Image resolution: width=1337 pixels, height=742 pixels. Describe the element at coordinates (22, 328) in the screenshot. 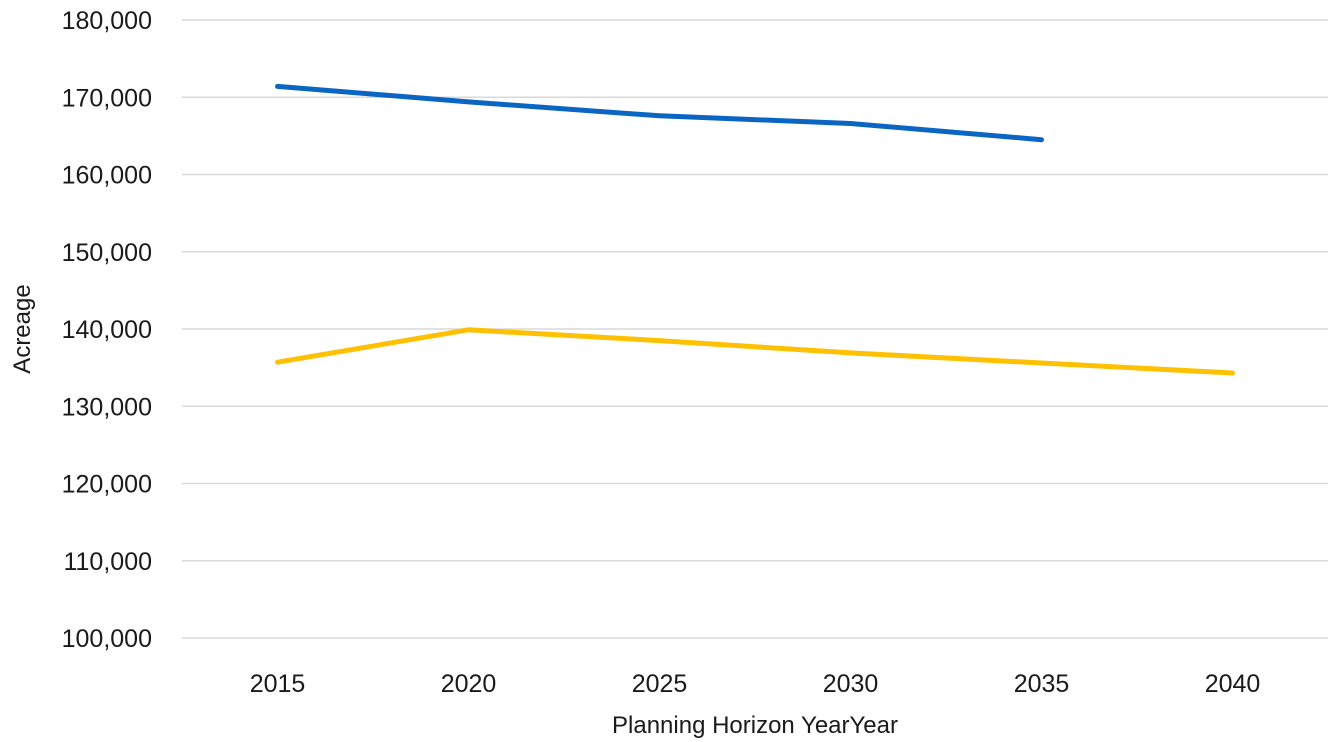

I see `y-axis-title: Acreage` at that location.